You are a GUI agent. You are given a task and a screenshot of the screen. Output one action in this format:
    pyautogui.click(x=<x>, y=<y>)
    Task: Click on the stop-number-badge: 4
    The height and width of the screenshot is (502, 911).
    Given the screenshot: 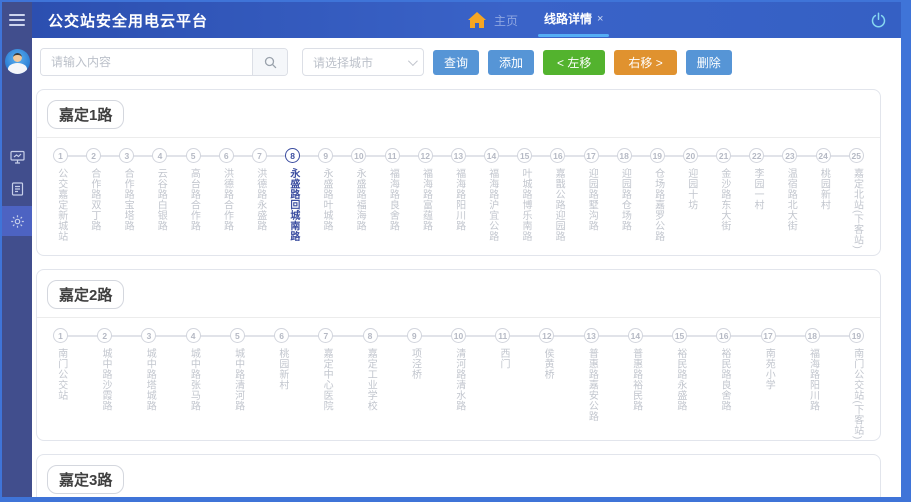 What is the action you would take?
    pyautogui.click(x=193, y=335)
    